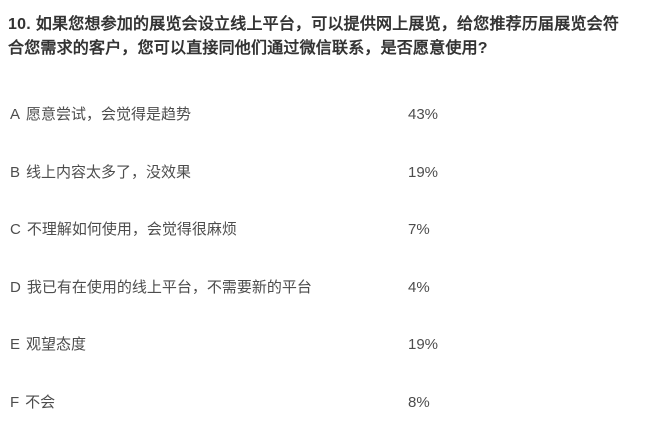 This screenshot has height=432, width=650. What do you see at coordinates (169, 287) in the screenshot?
I see `option-text: 我已有在使用的线上平台，不需要新的平台` at bounding box center [169, 287].